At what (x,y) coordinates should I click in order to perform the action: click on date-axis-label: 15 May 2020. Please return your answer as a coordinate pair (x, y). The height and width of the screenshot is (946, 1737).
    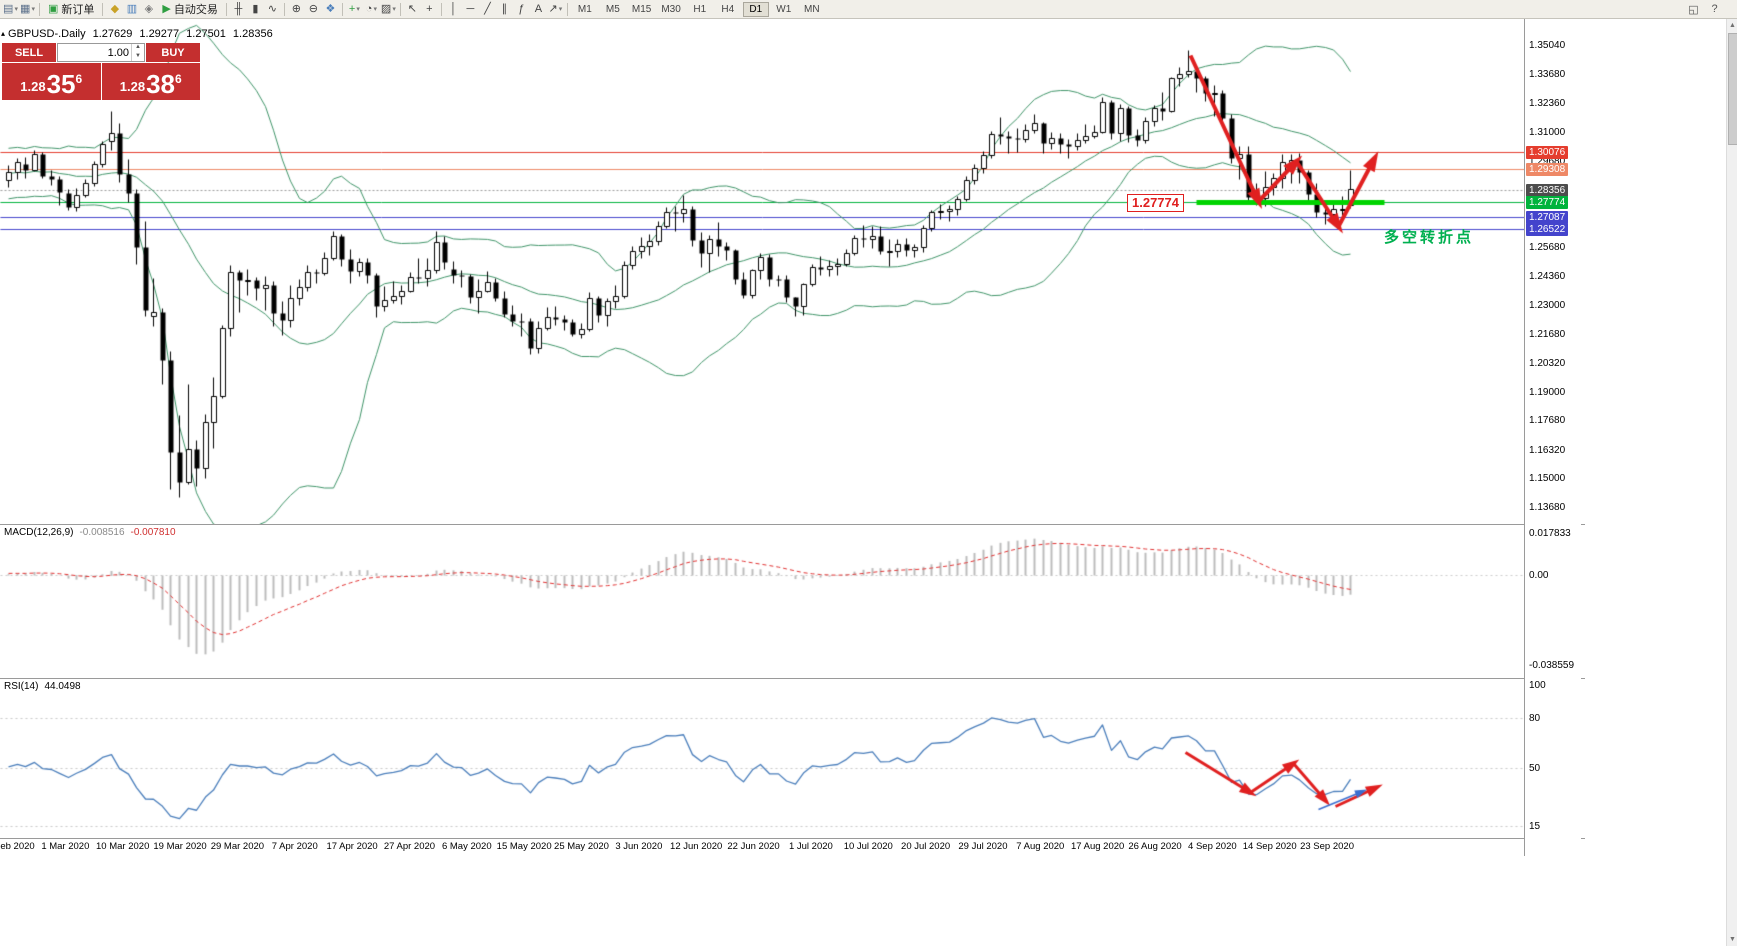
    Looking at the image, I should click on (524, 846).